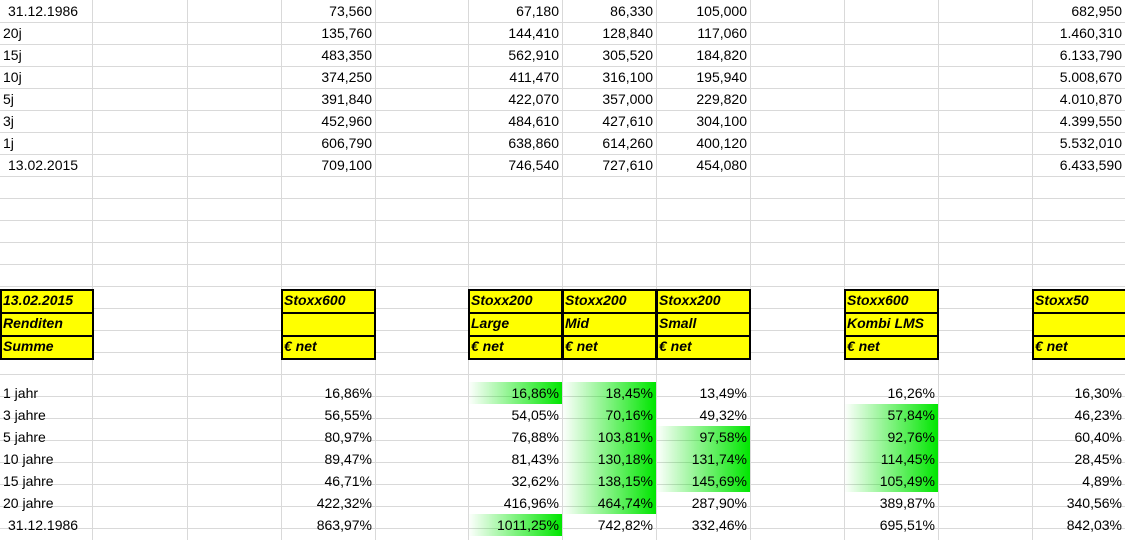 Image resolution: width=1125 pixels, height=540 pixels. I want to click on table-cell: 184,820, so click(721, 55).